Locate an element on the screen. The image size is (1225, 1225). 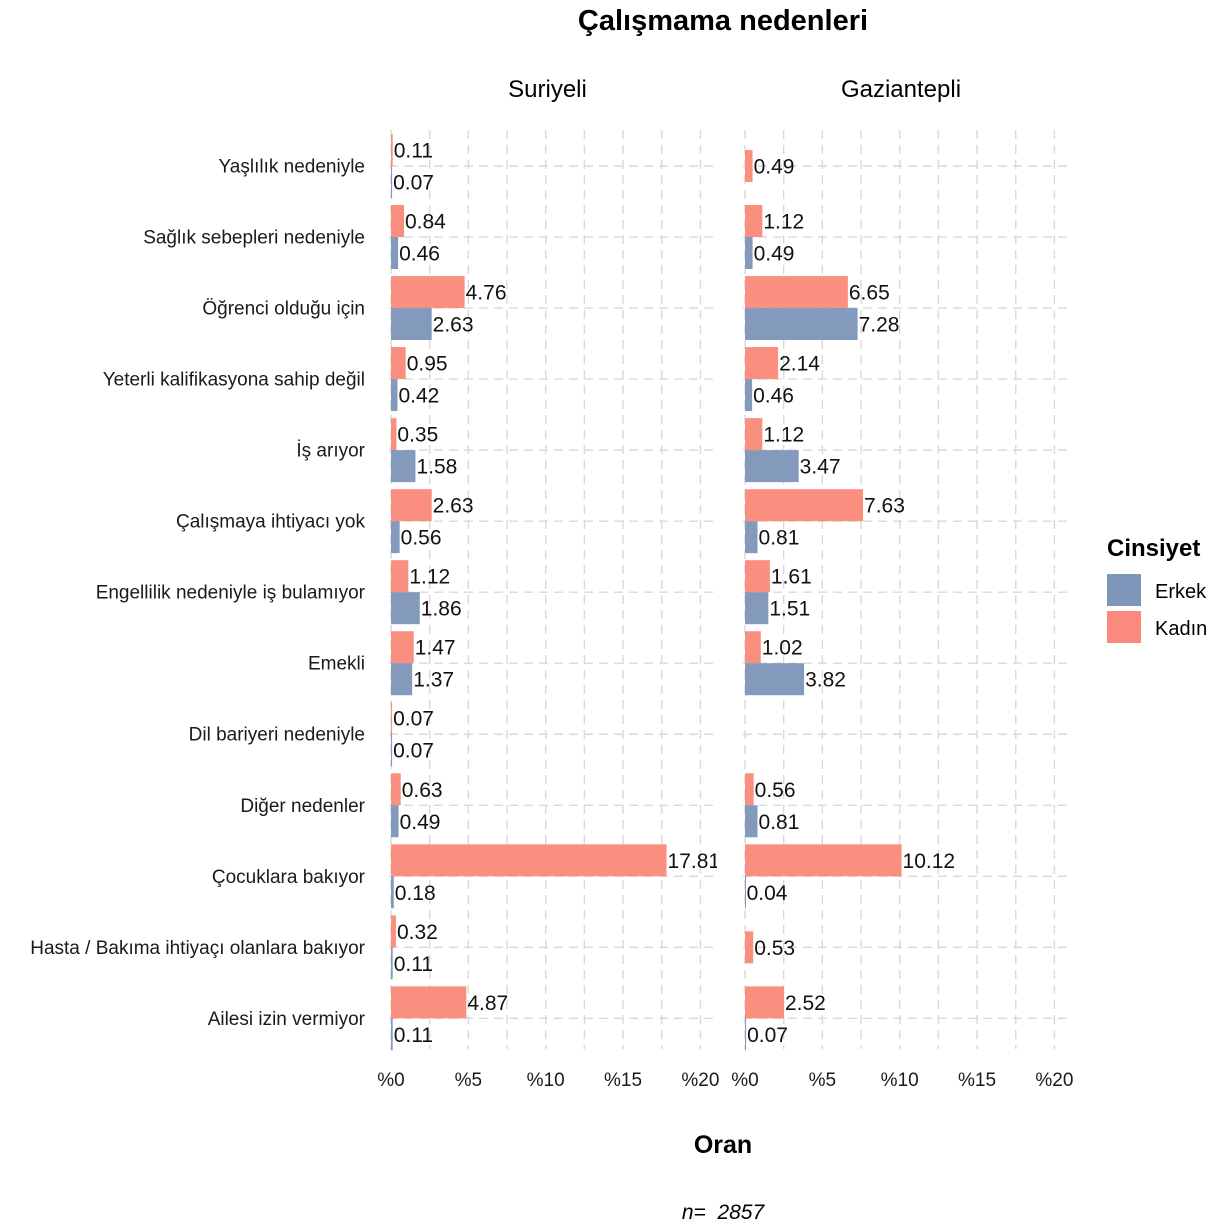
value-label: 1.86 is located at coordinates (441, 609).